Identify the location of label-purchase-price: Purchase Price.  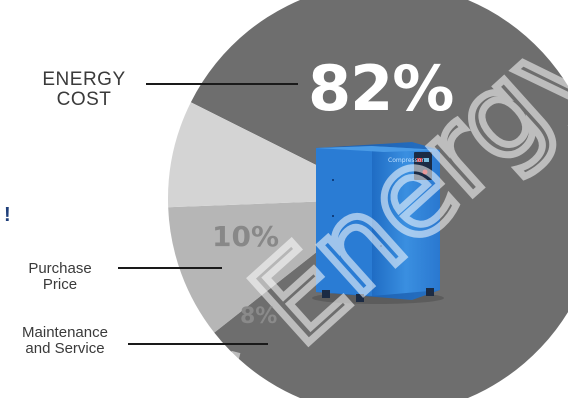
(60, 277).